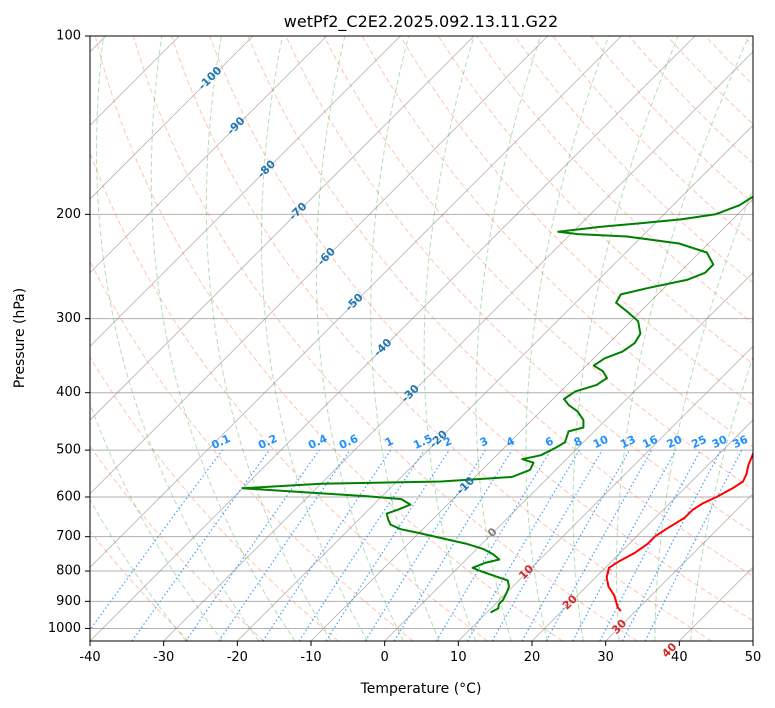  What do you see at coordinates (68, 601) in the screenshot?
I see `y-tick-label: 900` at bounding box center [68, 601].